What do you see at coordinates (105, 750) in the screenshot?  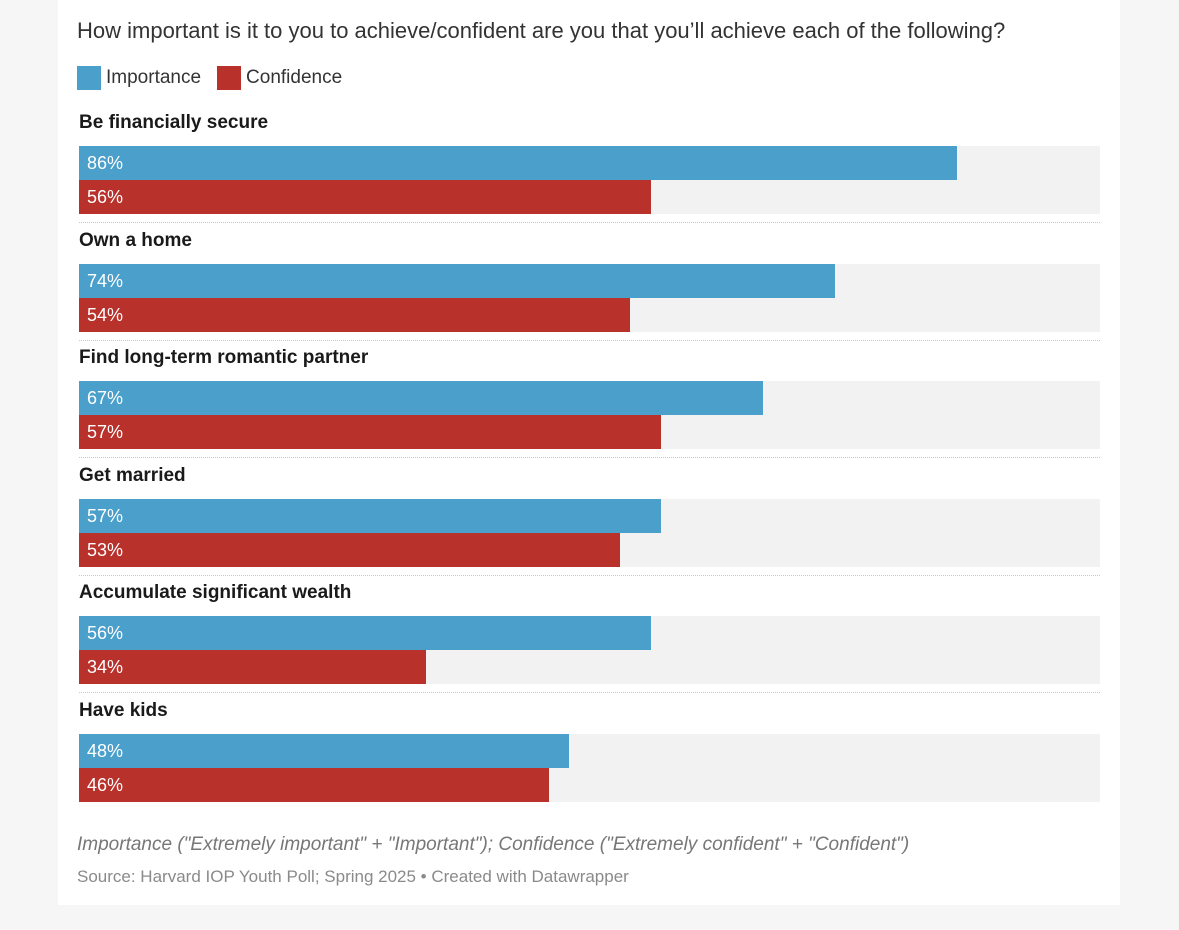 I see `bar-value-label: 48%` at bounding box center [105, 750].